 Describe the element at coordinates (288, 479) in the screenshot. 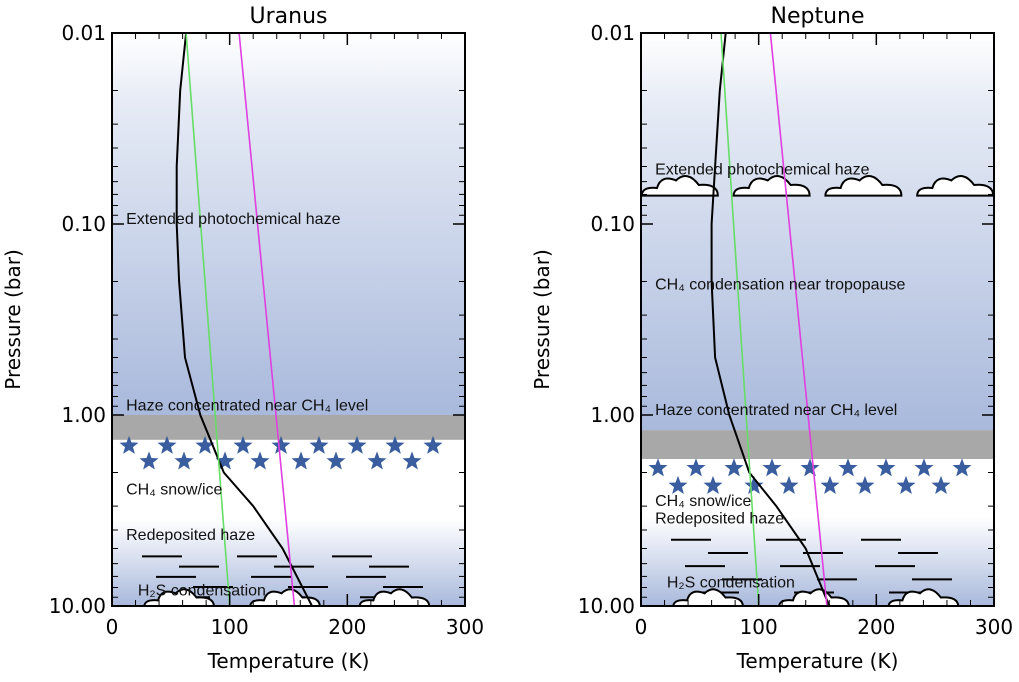

I see `snow-gap-region` at that location.